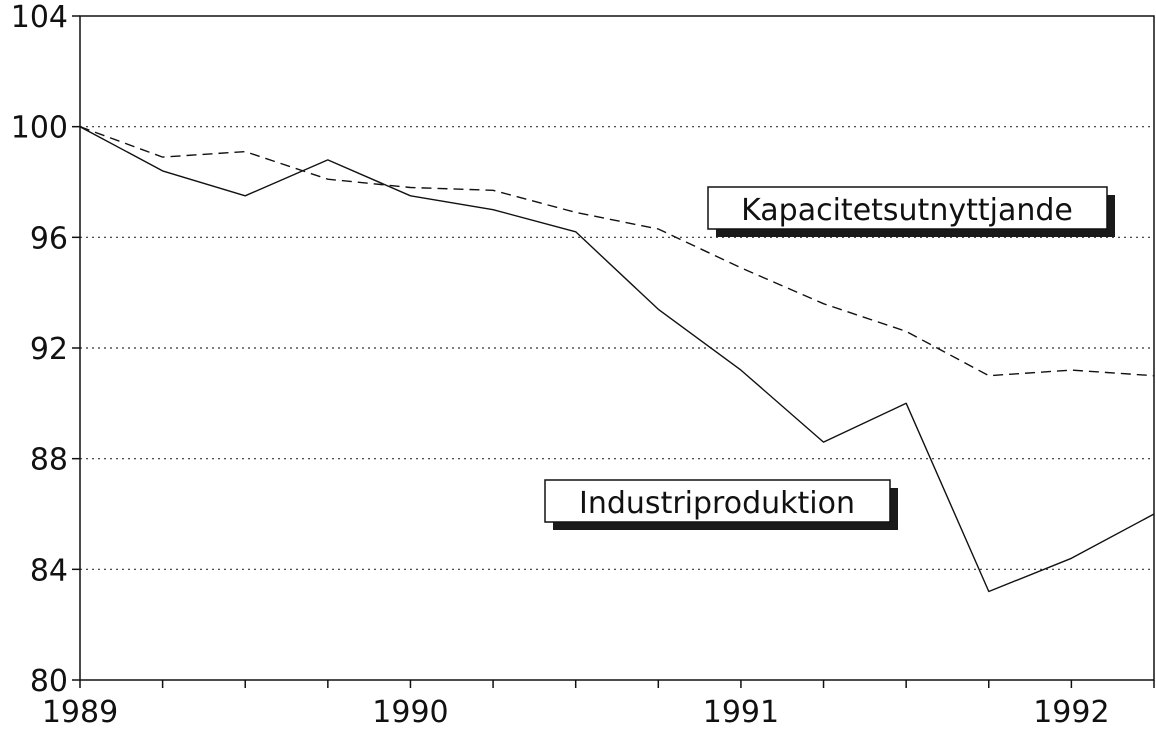  Describe the element at coordinates (49, 681) in the screenshot. I see `y-tick-label: 80` at that location.